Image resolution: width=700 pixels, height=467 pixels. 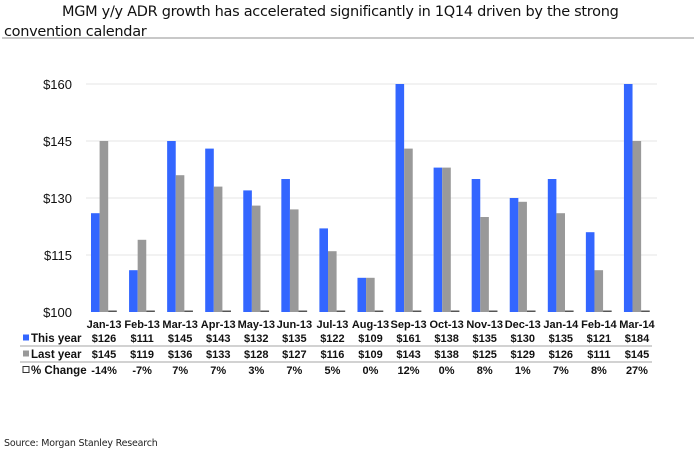 What do you see at coordinates (333, 325) in the screenshot?
I see `x-tick-label: Jul-13` at bounding box center [333, 325].